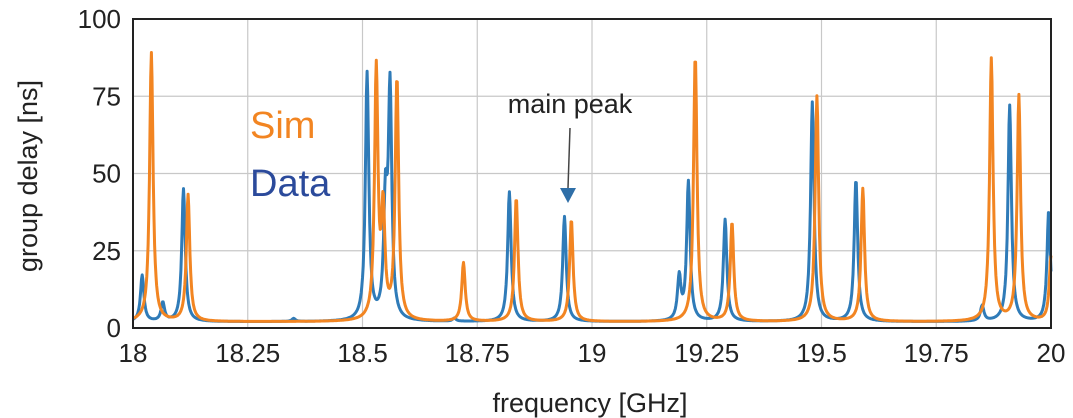  Describe the element at coordinates (247, 353) in the screenshot. I see `x-tick-label: 18.25` at that location.